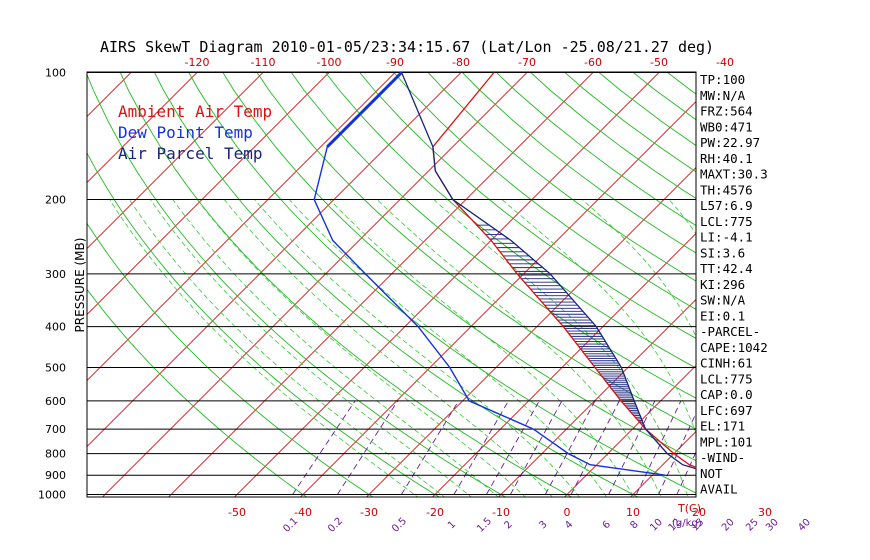 The width and height of the screenshot is (870, 560). Describe the element at coordinates (452, 525) in the screenshot. I see `mixing-ratio-tick-label: 1` at that location.